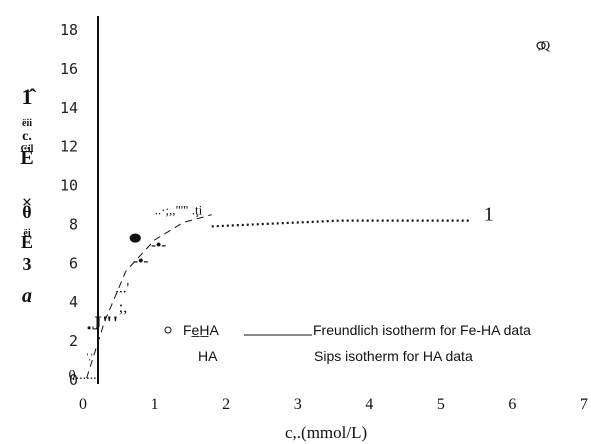 The height and width of the screenshot is (444, 591). What do you see at coordinates (69, 147) in the screenshot?
I see `y-tick-label: 12` at bounding box center [69, 147].